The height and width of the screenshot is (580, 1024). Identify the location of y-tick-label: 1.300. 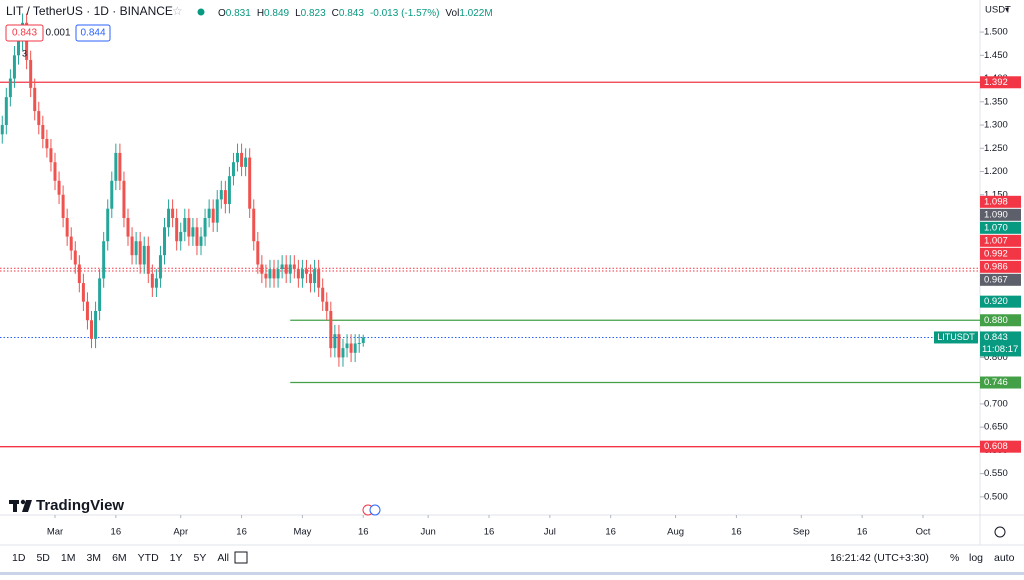
(996, 125).